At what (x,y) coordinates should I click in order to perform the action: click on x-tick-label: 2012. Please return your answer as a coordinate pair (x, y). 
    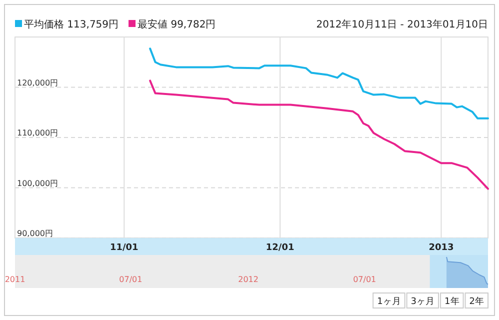
    Looking at the image, I should click on (248, 279).